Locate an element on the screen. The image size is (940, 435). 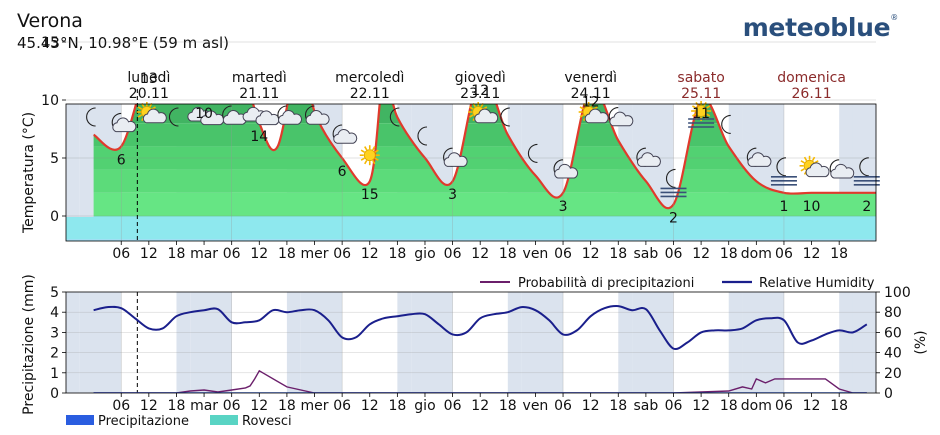
cloud-icon is located at coordinates (206, 116).